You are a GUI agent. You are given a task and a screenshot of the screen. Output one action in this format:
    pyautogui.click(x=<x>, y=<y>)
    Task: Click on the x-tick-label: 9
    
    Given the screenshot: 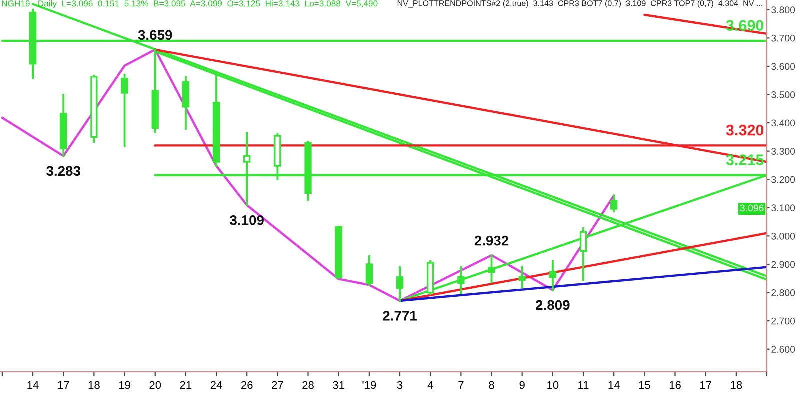 What is the action you would take?
    pyautogui.click(x=522, y=385)
    